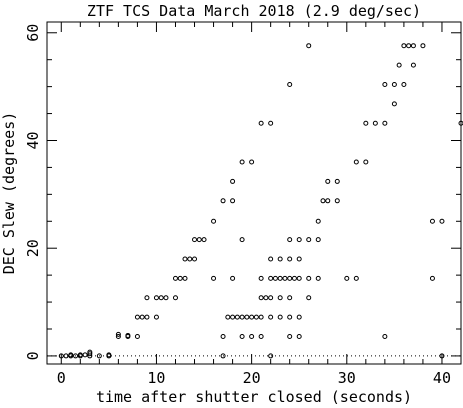 This screenshot has width=463, height=408. What do you see at coordinates (33, 248) in the screenshot?
I see `y-tick-label: 20` at bounding box center [33, 248].